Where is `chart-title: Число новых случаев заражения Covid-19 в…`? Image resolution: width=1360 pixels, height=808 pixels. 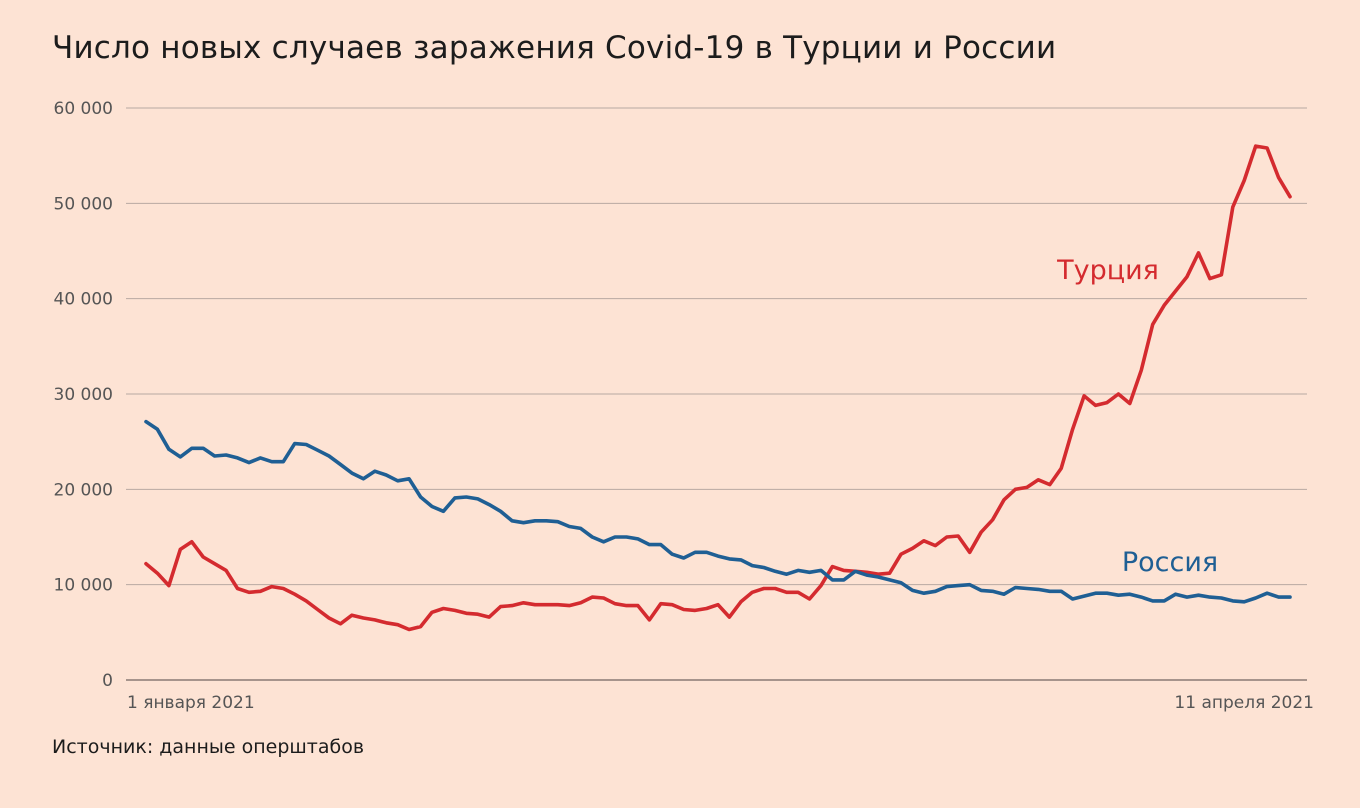
chart-title: Число новых случаев заражения Covid-19 в… is located at coordinates (554, 48).